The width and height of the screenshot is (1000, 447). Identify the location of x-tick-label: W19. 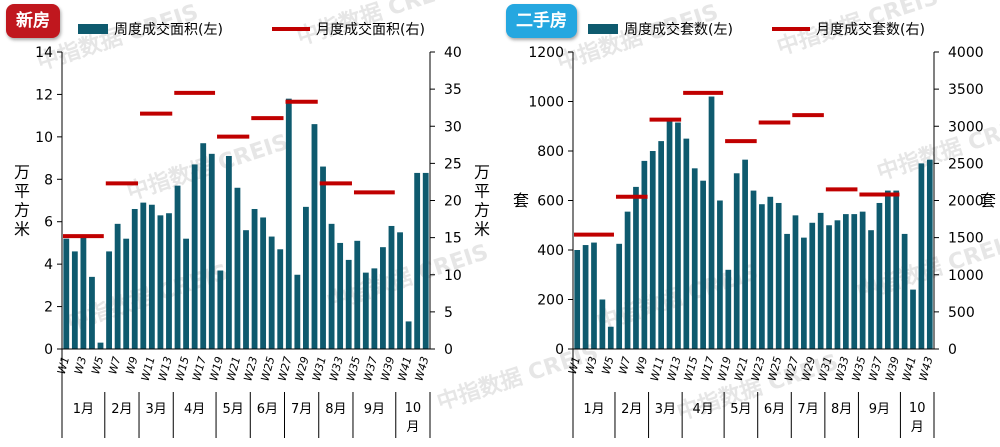
(724, 368).